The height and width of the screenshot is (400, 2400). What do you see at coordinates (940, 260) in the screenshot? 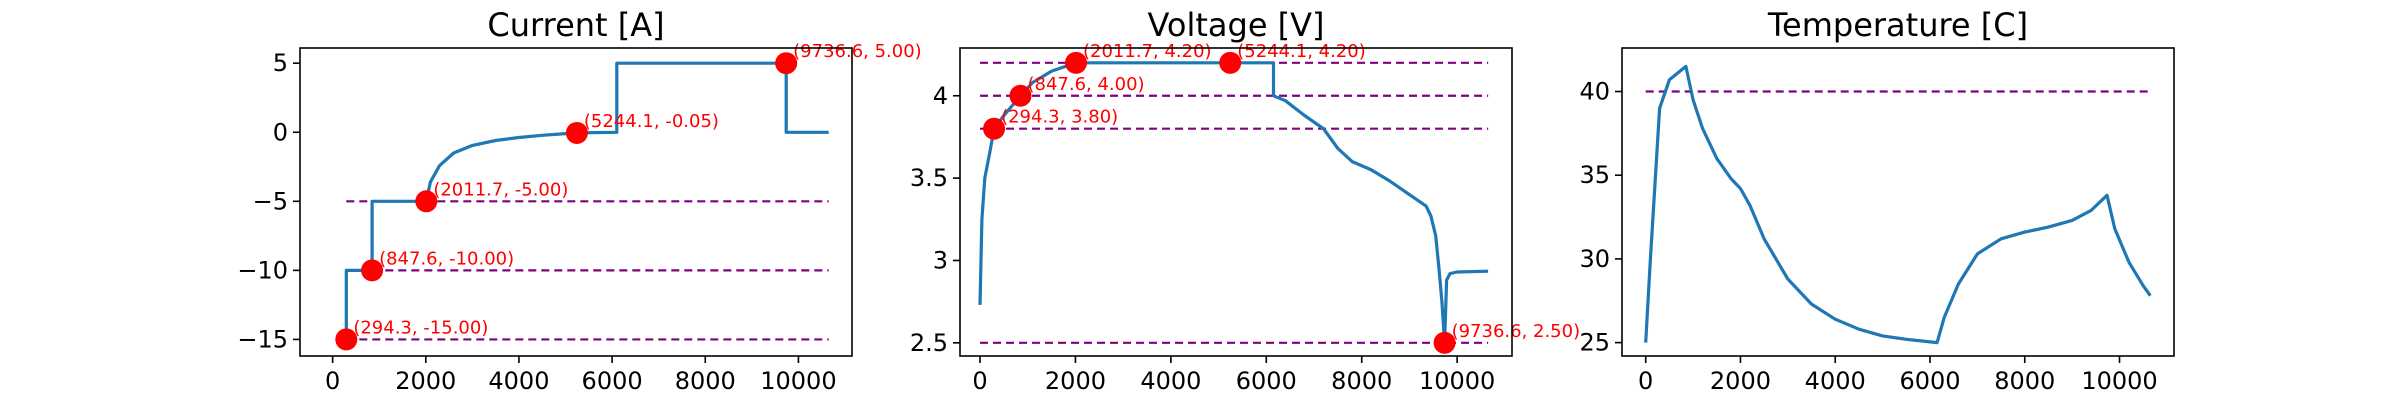
I see `y-tick-label: 3` at bounding box center [940, 260].